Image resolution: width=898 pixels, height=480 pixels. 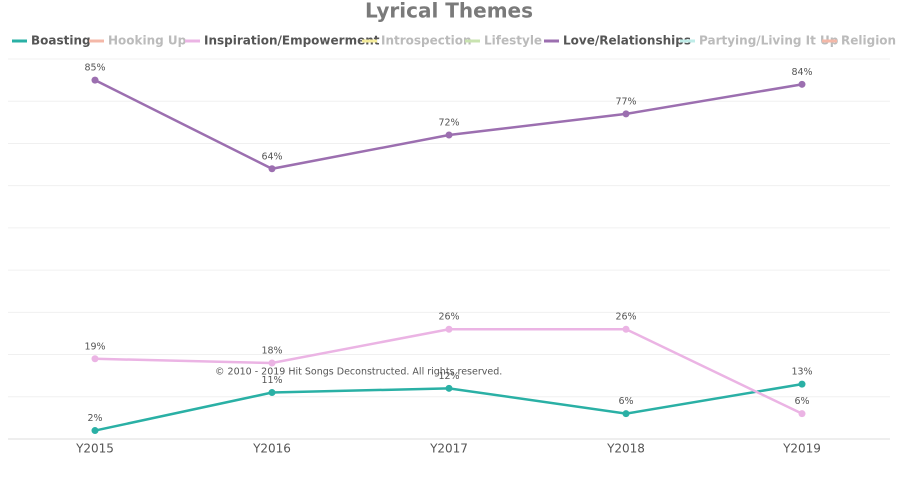 I want to click on legend-label: Lifestyle, so click(x=513, y=41).